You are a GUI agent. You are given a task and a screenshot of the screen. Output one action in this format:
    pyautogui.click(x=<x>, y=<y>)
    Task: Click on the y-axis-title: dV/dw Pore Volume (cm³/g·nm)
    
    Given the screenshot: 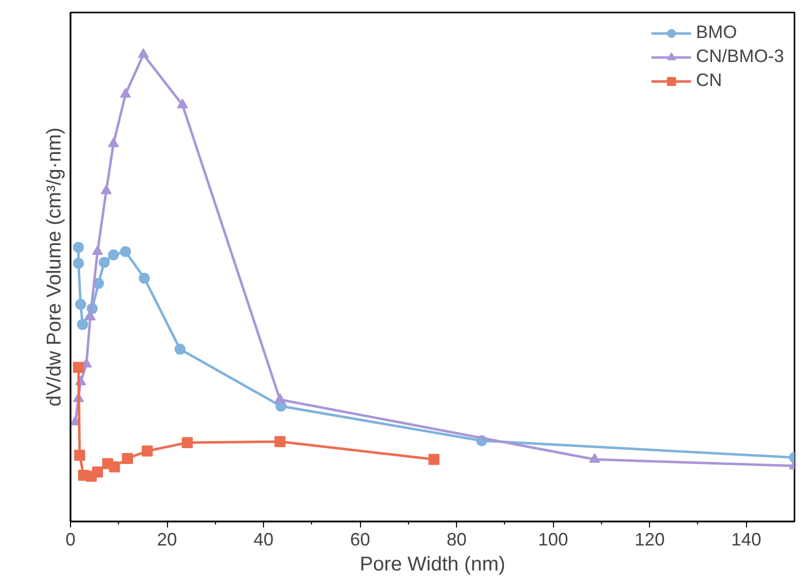 What is the action you would take?
    pyautogui.click(x=55, y=267)
    